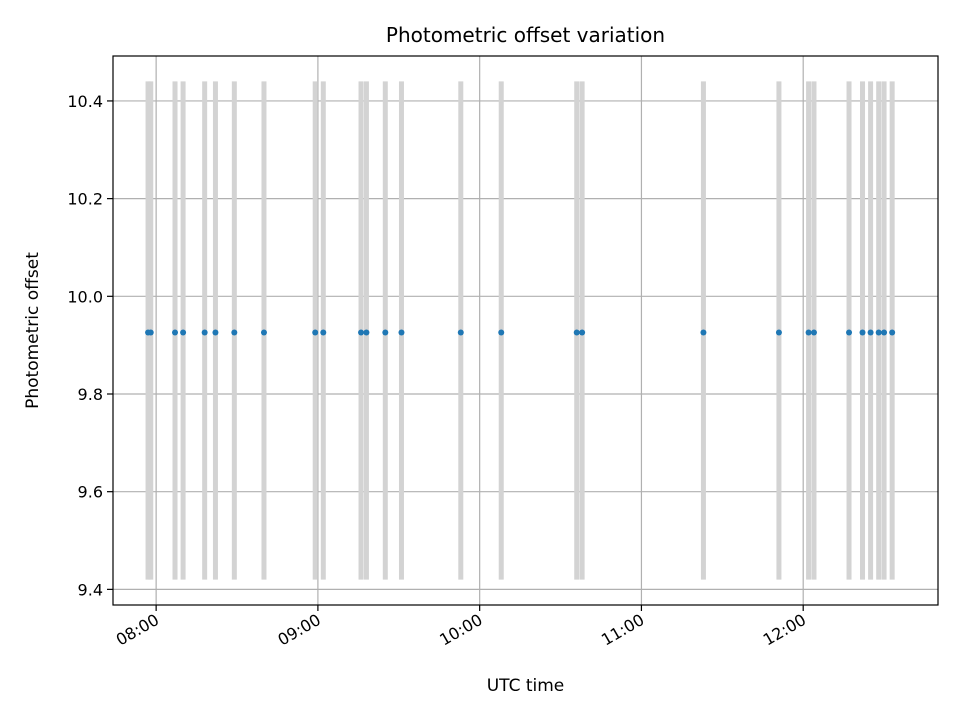 This screenshot has height=720, width=960. What do you see at coordinates (33, 330) in the screenshot?
I see `y-axis-title: Photometric offset` at bounding box center [33, 330].